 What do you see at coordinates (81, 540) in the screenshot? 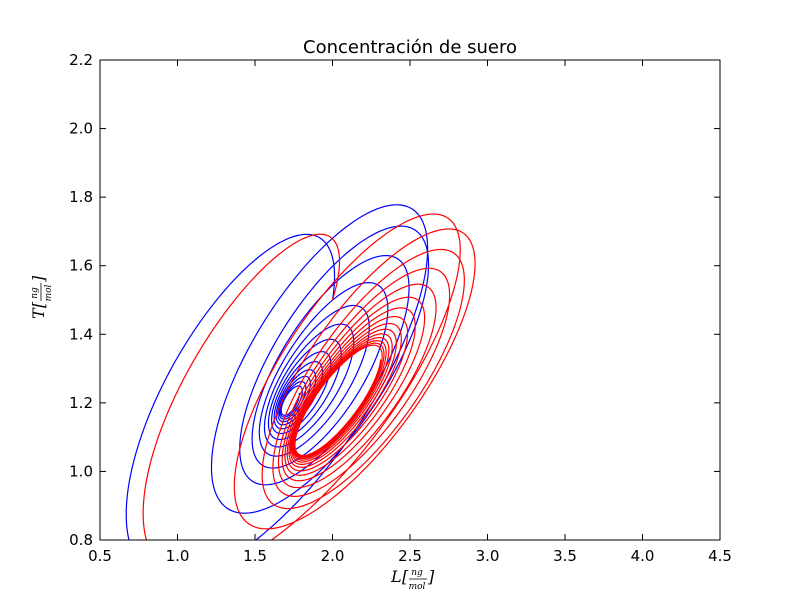
I see `y-tick-label-0: 0.8` at bounding box center [81, 540].